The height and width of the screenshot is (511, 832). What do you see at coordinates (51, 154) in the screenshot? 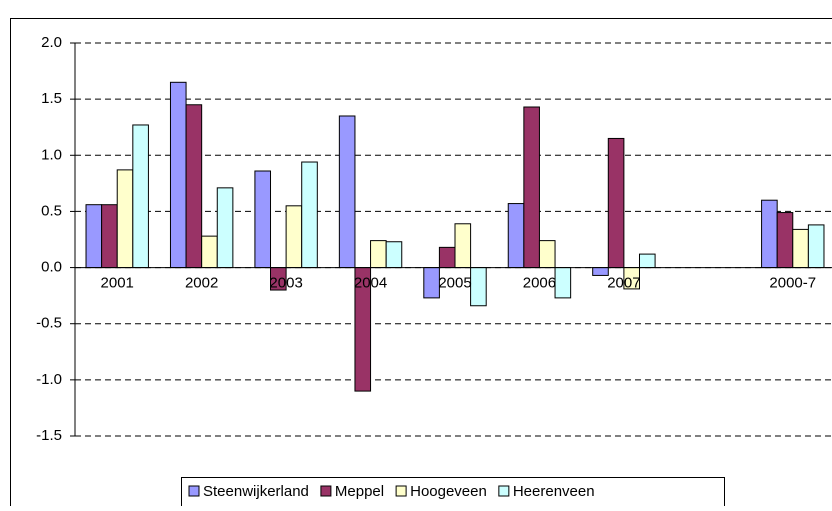
I see `y-tick-label: 1.0` at bounding box center [51, 154].